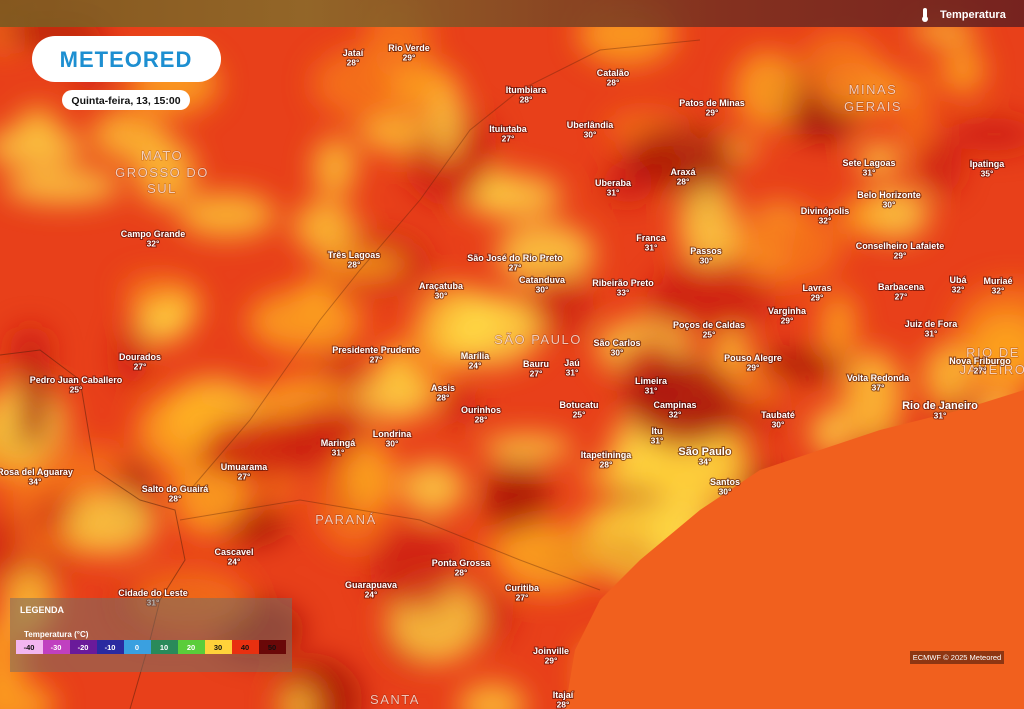  I want to click on city-temperature: 25°, so click(579, 415).